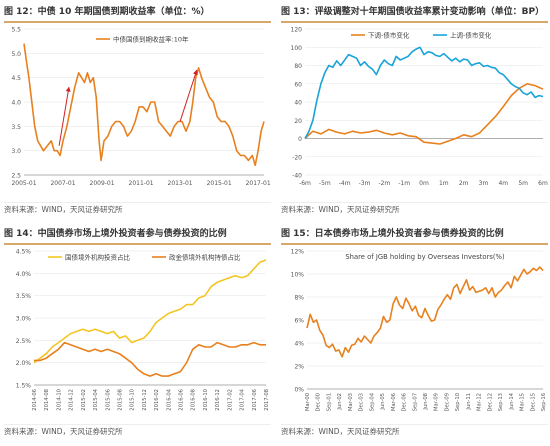  I want to click on y-tick-label: 20, so click(298, 121).